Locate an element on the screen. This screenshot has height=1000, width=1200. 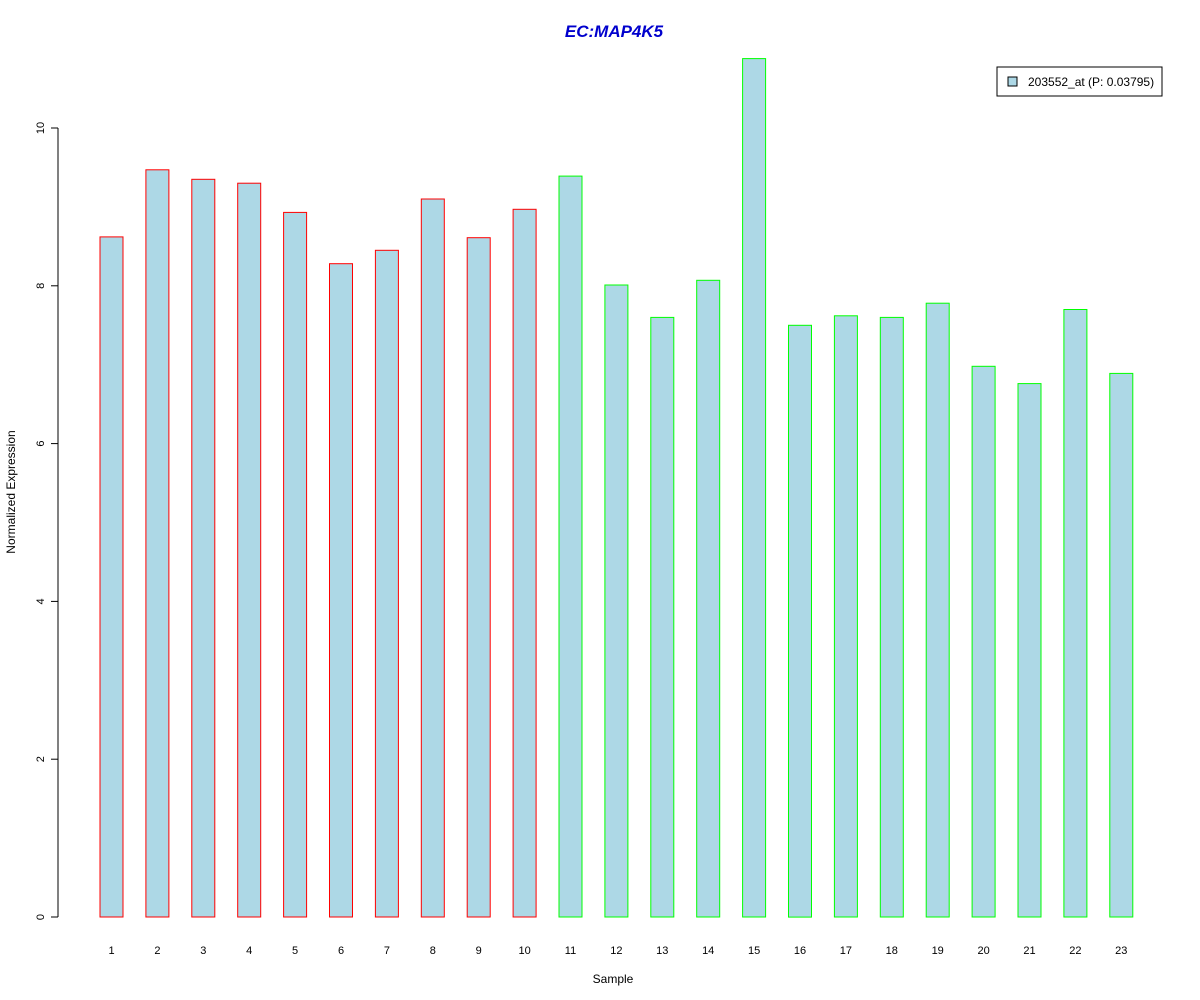
legend-swatch is located at coordinates (1012, 81).